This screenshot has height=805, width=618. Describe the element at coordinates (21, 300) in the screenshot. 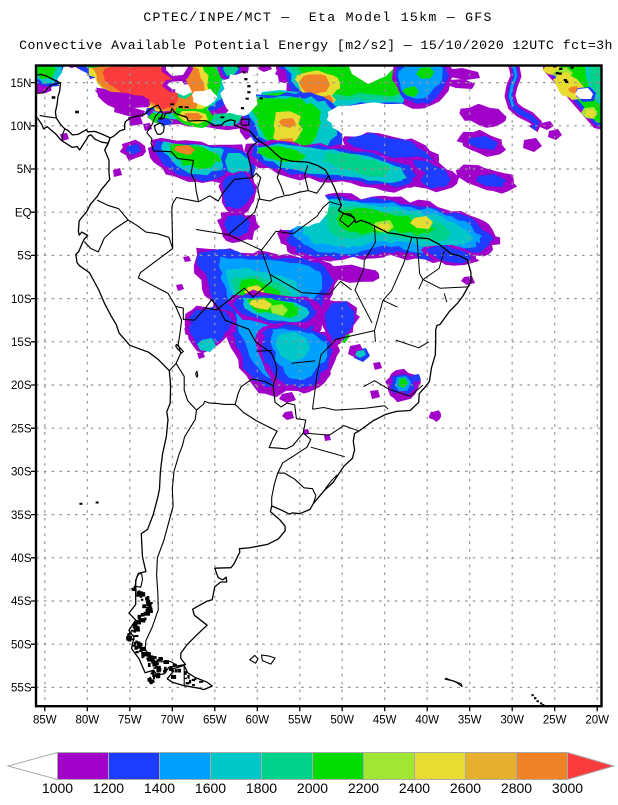

I see `svg-text: 10S` at that location.